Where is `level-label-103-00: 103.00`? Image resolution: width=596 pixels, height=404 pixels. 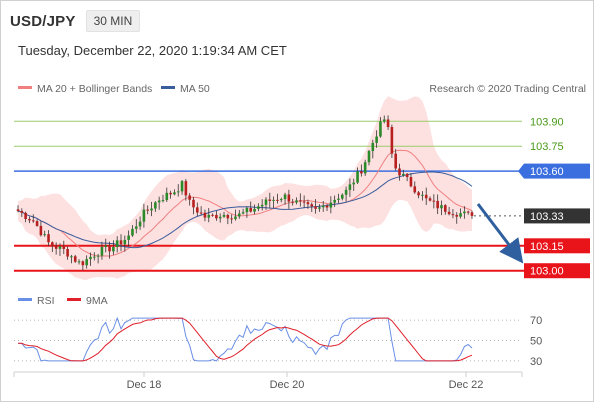
level-label-103-00: 103.00 is located at coordinates (547, 272).